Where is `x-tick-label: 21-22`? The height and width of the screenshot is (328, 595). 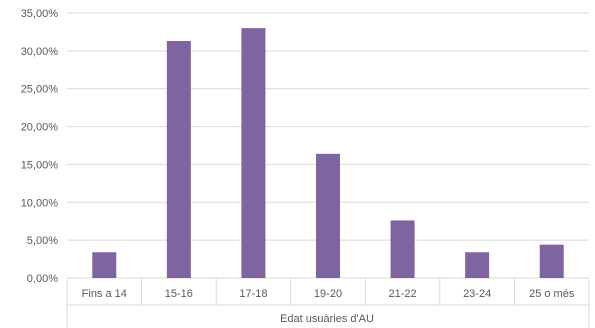 x-tick-label: 21-22 is located at coordinates (403, 294).